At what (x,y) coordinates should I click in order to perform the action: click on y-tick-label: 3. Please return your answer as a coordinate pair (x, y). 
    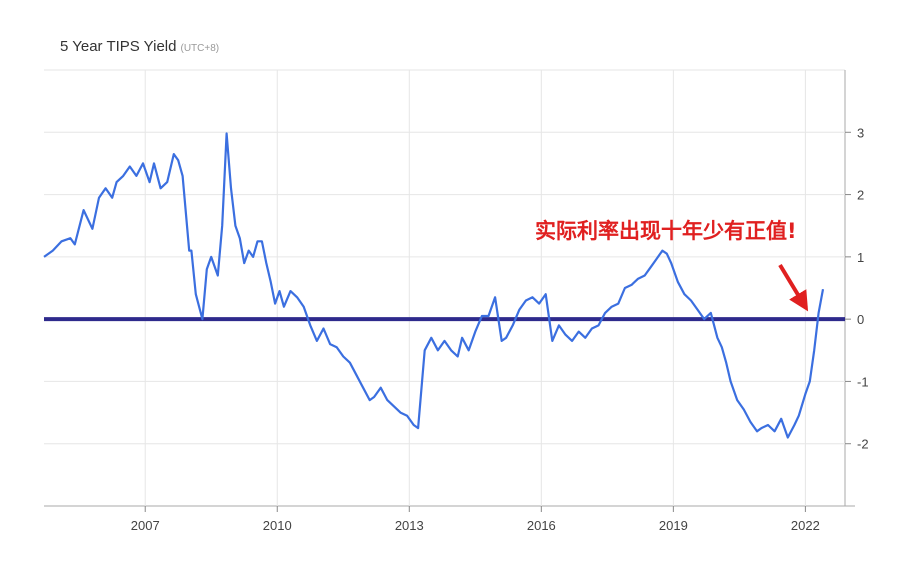
    Looking at the image, I should click on (860, 132).